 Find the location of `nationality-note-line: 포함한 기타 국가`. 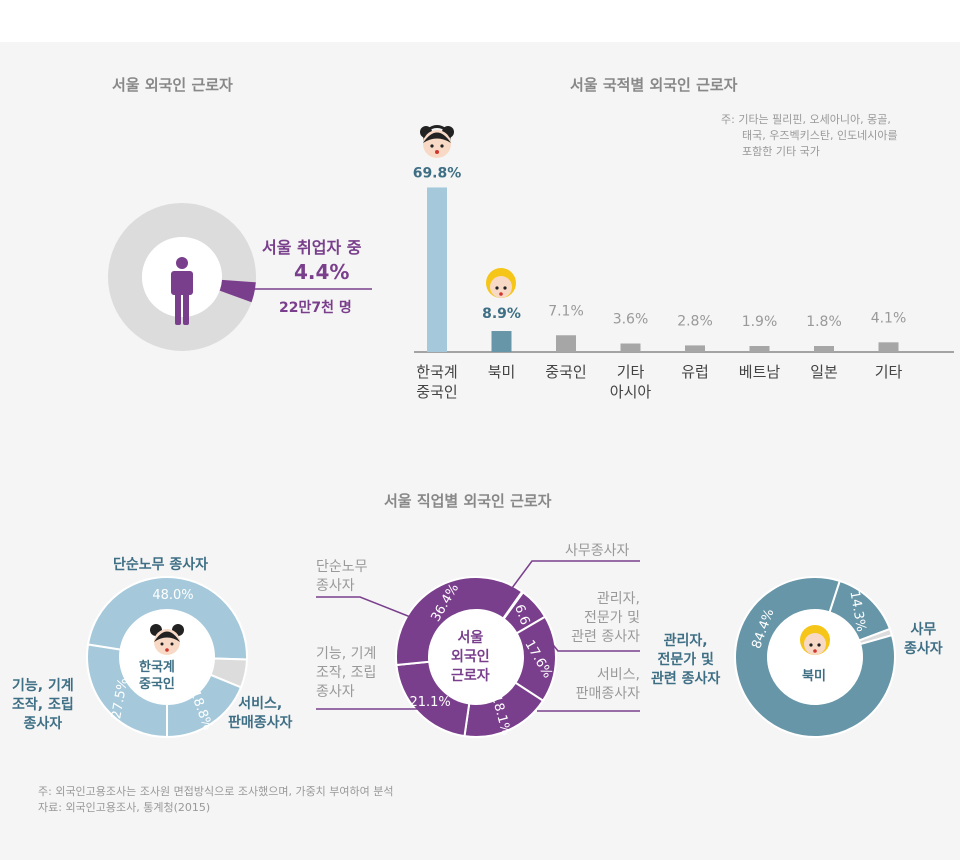

nationality-note-line: 포함한 기타 국가 is located at coordinates (781, 151).